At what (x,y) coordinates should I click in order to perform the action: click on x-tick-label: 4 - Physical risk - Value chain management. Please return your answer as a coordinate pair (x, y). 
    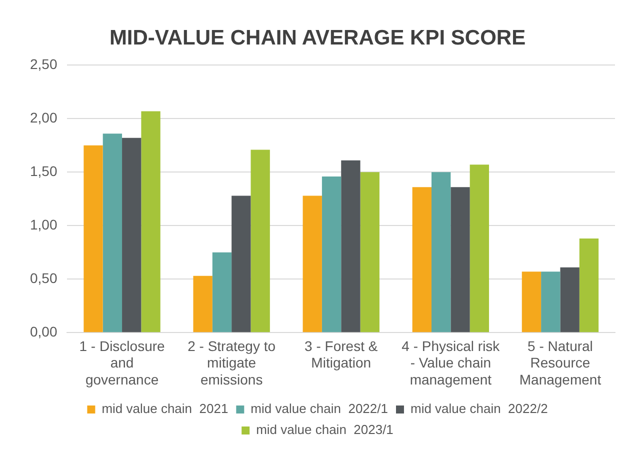
    Looking at the image, I should click on (451, 363).